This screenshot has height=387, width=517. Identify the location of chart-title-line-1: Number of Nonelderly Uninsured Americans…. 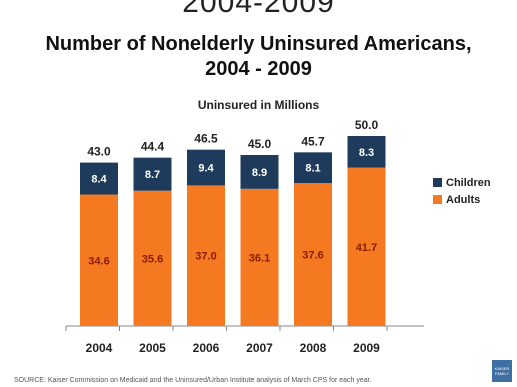
(258, 44).